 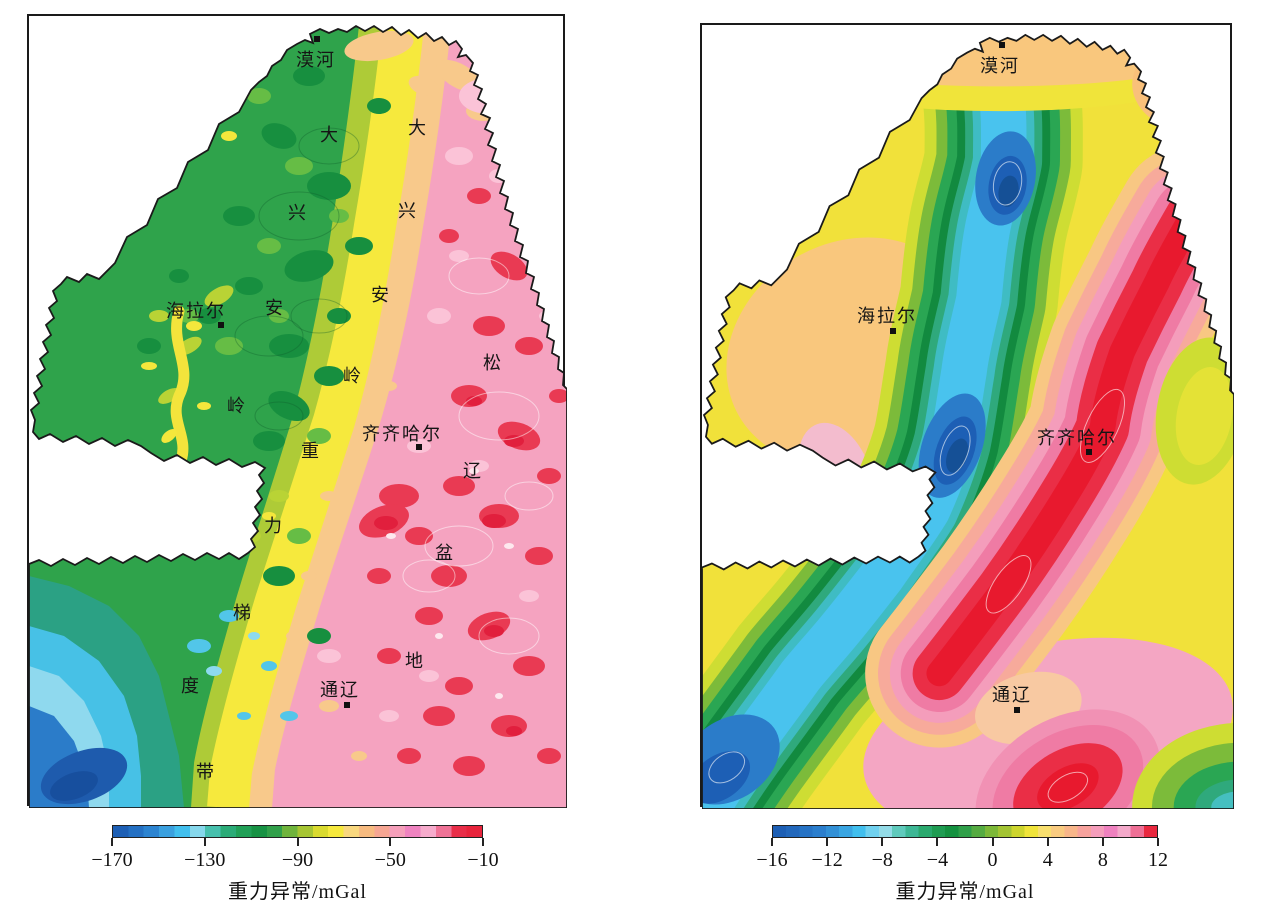 I want to click on colorbar-tick-label: 4, so click(x=1047, y=860).